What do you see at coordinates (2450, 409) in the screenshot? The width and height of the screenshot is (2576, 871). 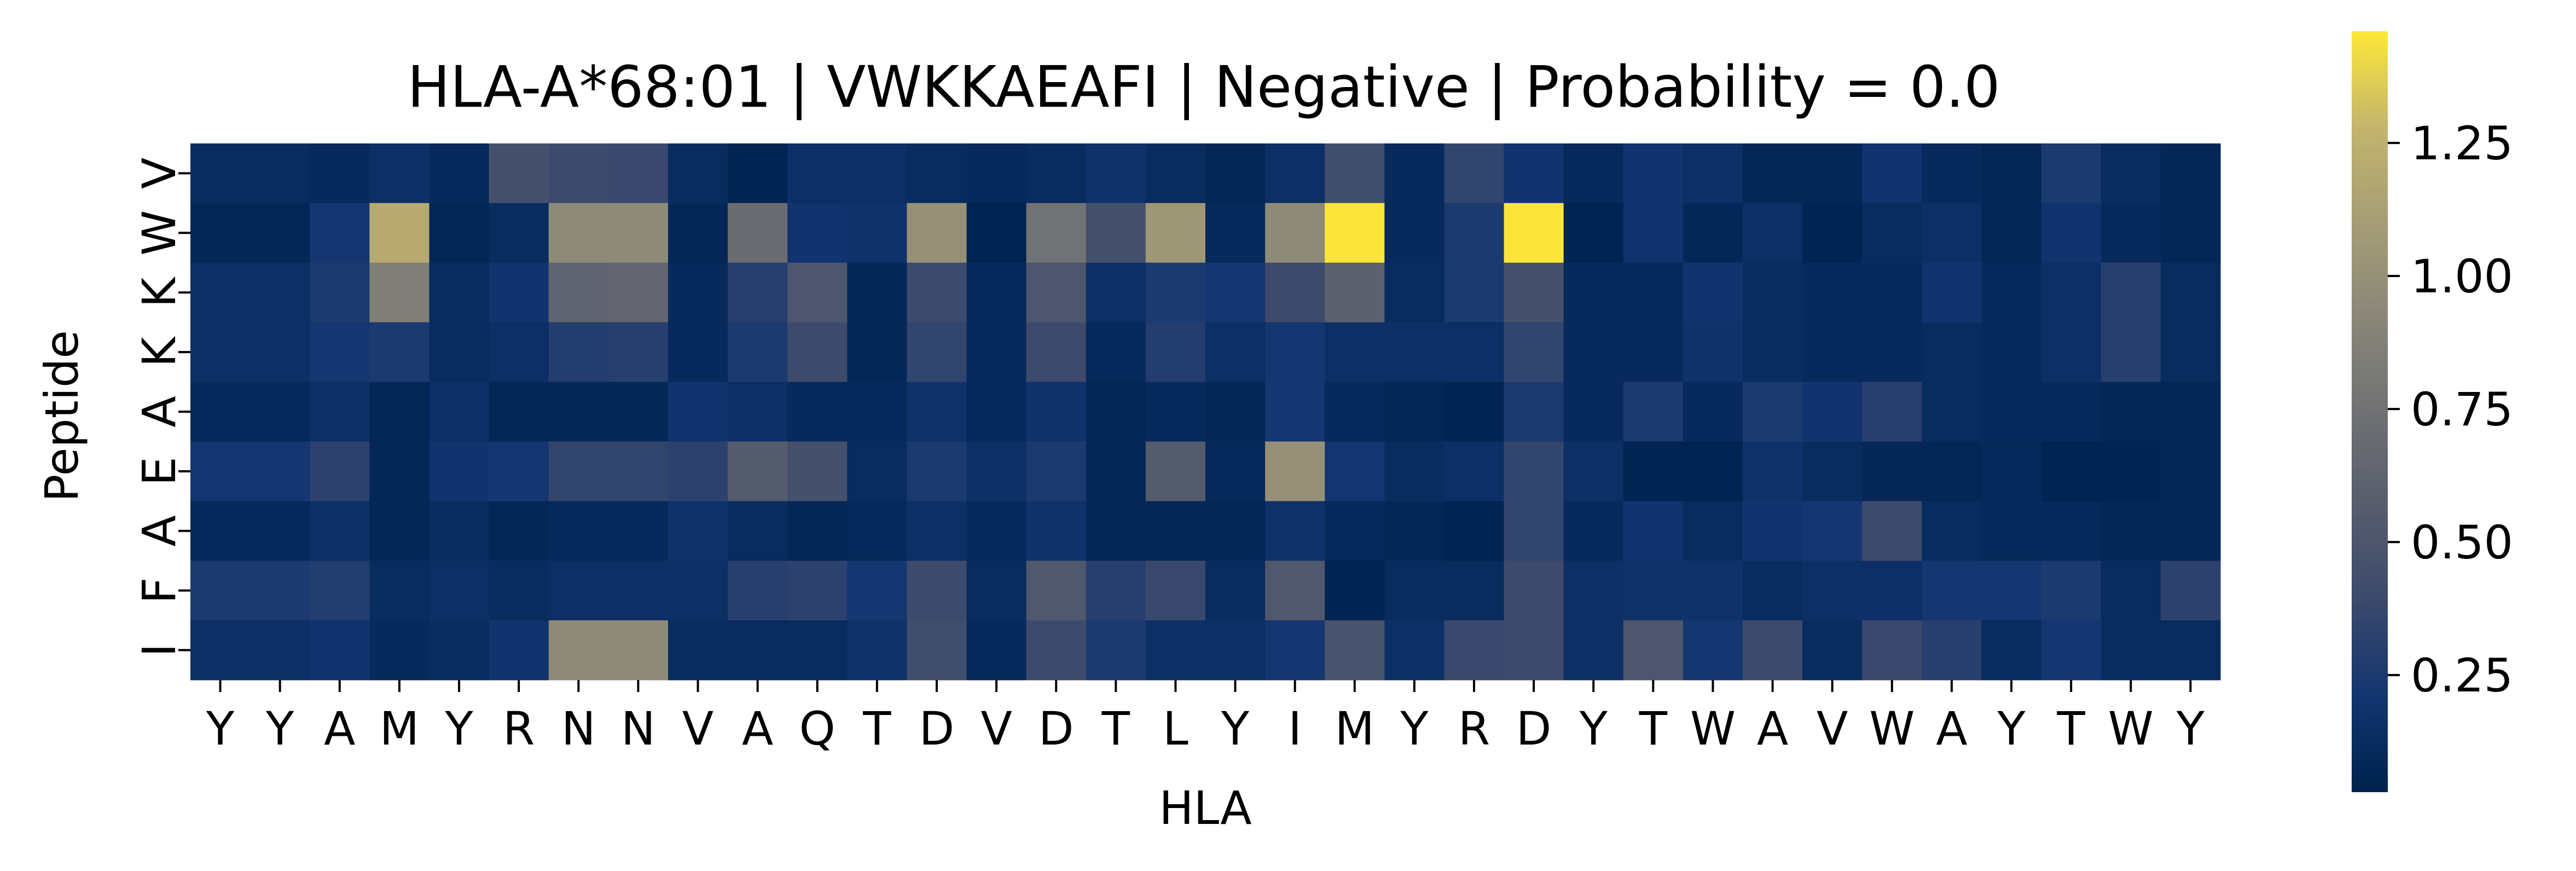 I see `colorbar-ticks: 0.25 0.50 0.75 1.00 1.25` at bounding box center [2450, 409].